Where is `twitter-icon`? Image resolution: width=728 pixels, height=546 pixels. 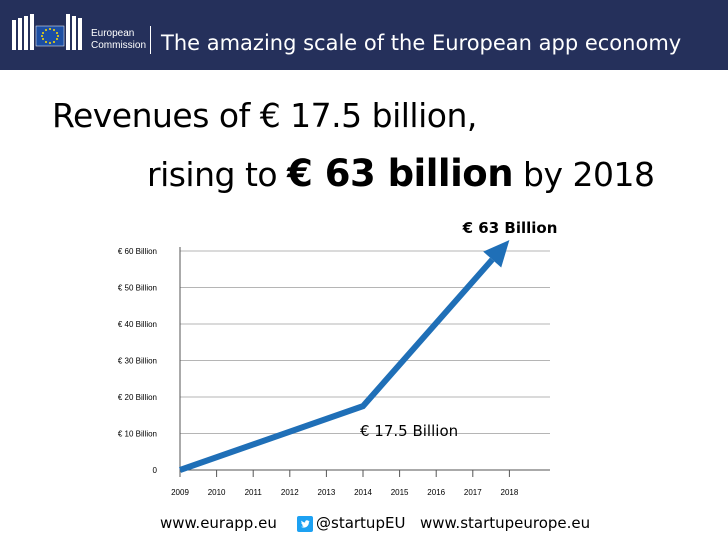 twitter-icon is located at coordinates (305, 524).